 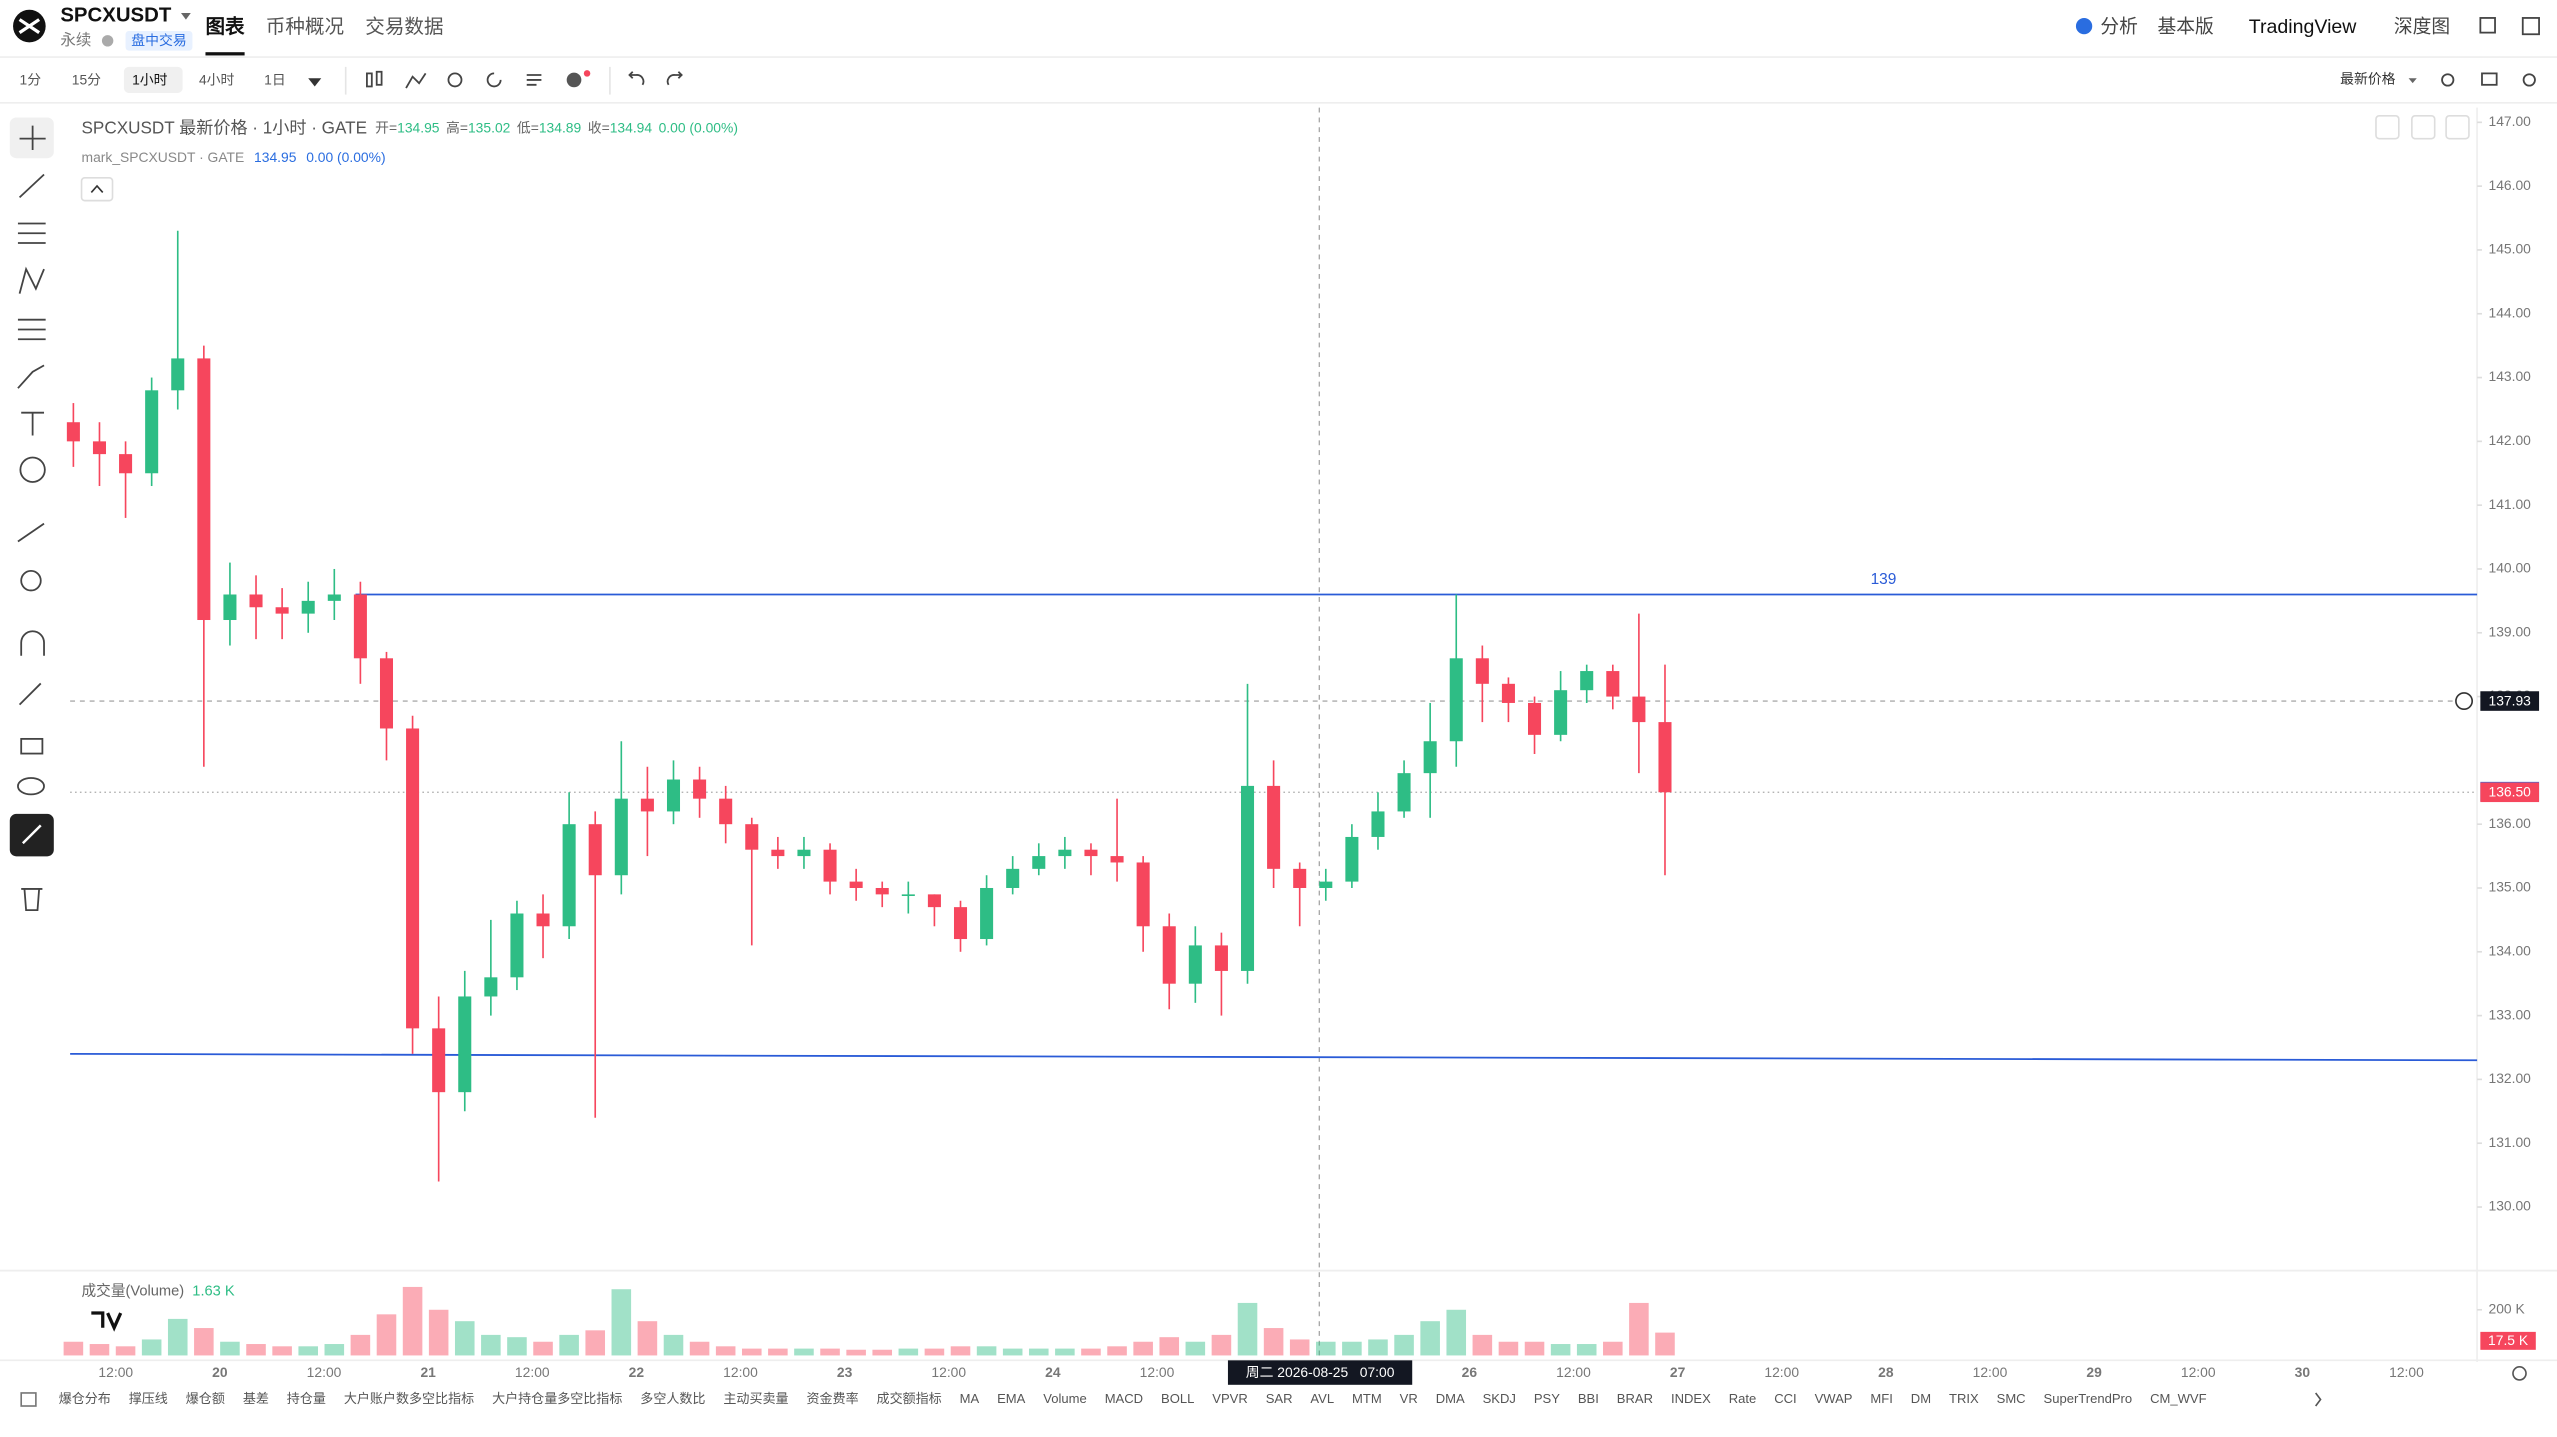 I want to click on indicator: BOLL, so click(x=1177, y=1398).